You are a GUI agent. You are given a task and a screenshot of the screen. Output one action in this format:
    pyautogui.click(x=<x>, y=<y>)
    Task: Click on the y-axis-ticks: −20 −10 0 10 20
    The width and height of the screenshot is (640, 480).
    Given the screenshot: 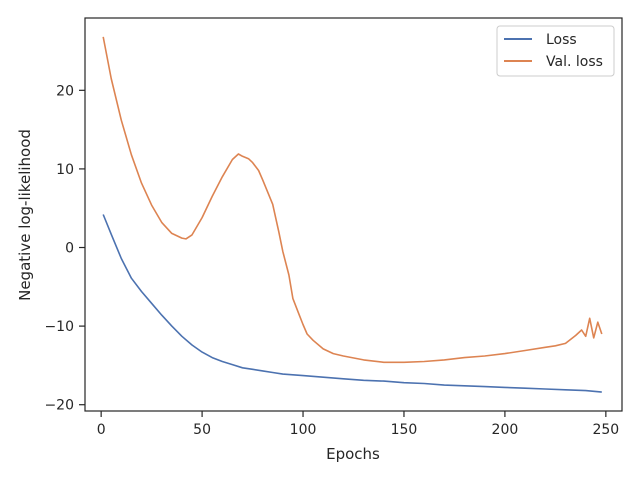 What is the action you would take?
    pyautogui.click(x=64, y=248)
    